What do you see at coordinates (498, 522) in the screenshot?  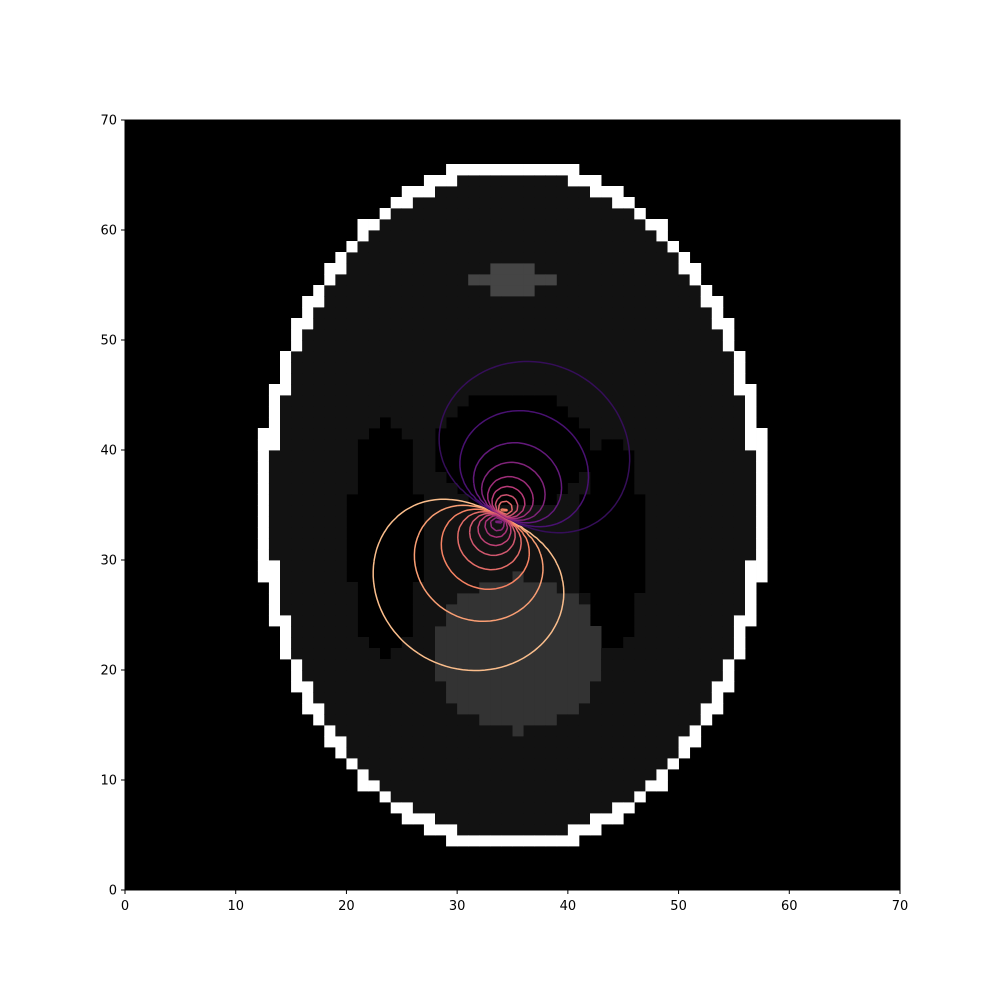 I see `contour-line` at bounding box center [498, 522].